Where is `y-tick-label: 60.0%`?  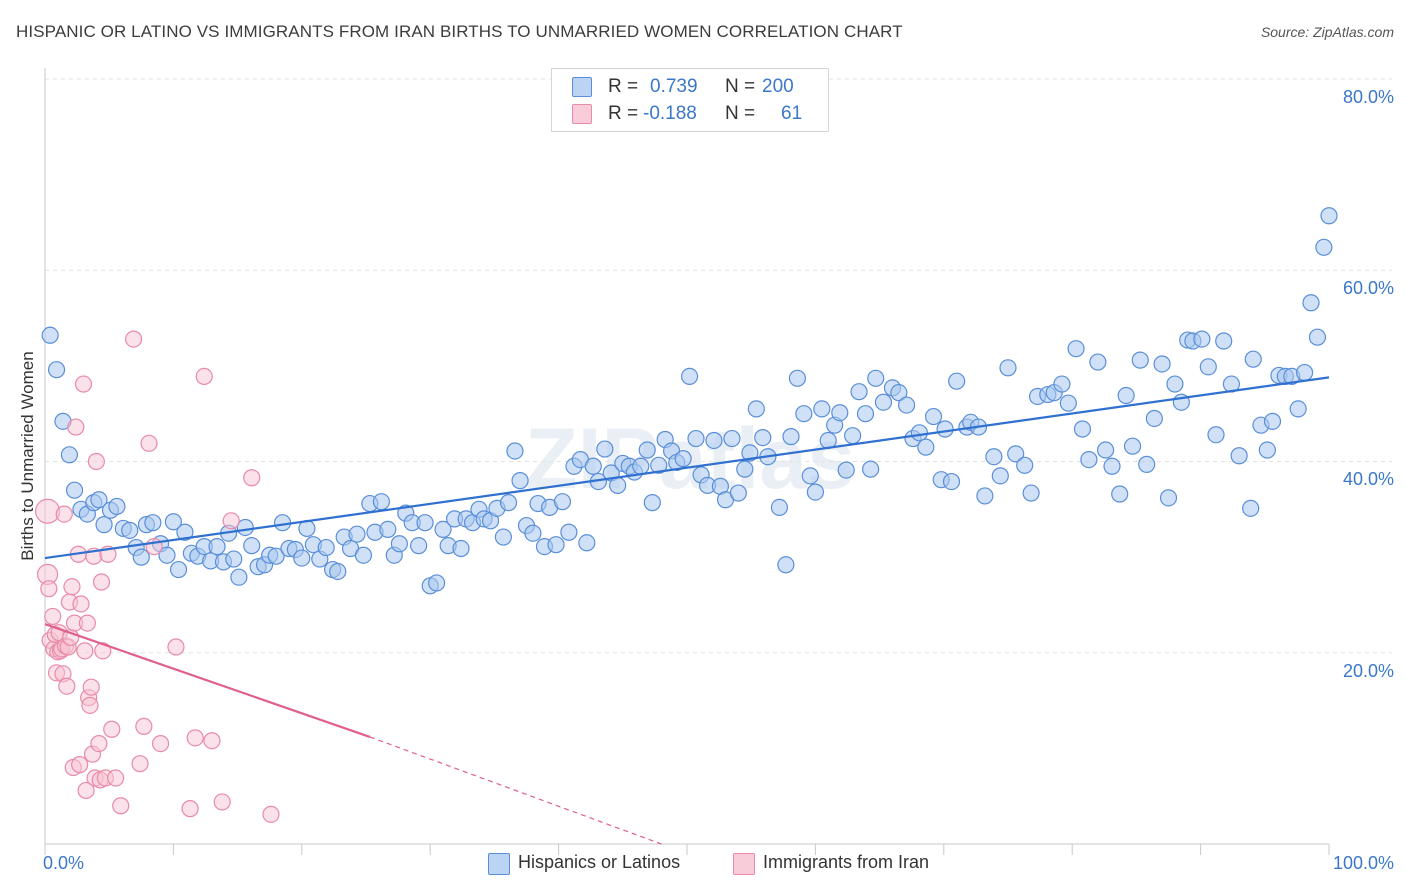
y-tick-label: 60.0% is located at coordinates (1368, 288).